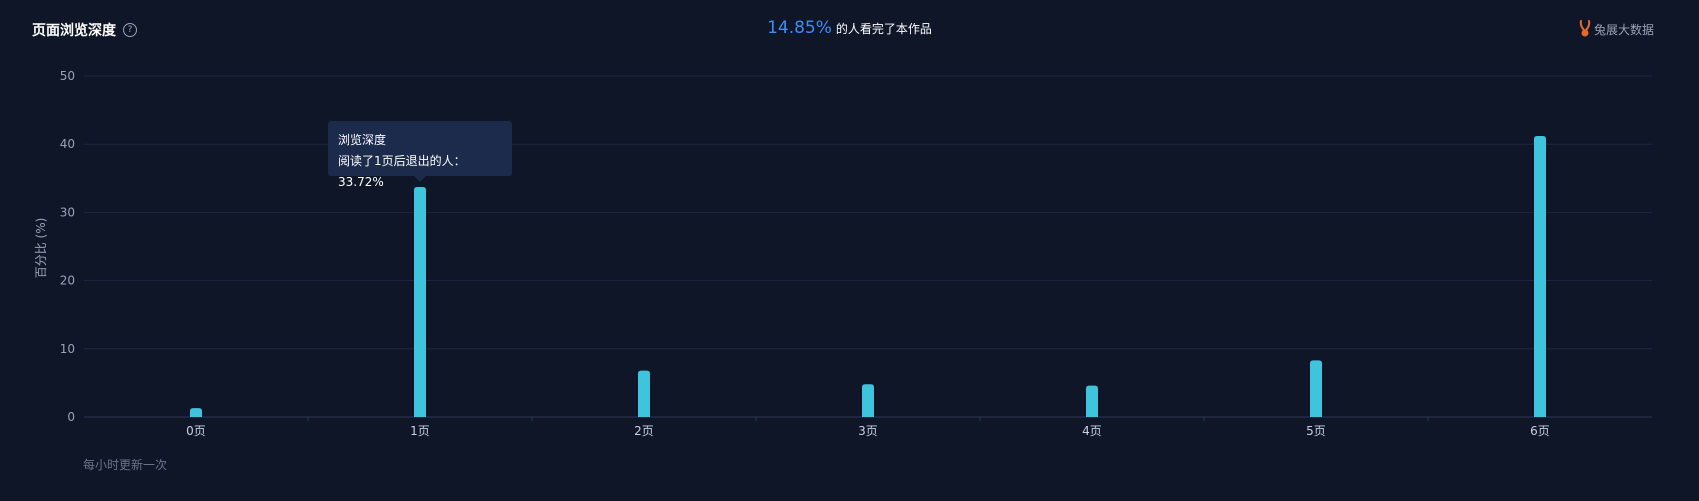 The image size is (1699, 501). I want to click on y-tick-label: 20, so click(67, 281).